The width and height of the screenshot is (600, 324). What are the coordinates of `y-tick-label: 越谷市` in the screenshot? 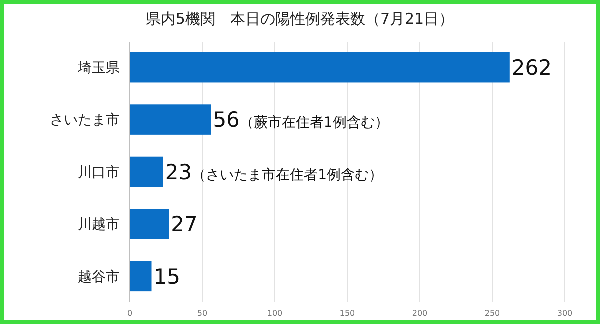 It's located at (99, 277).